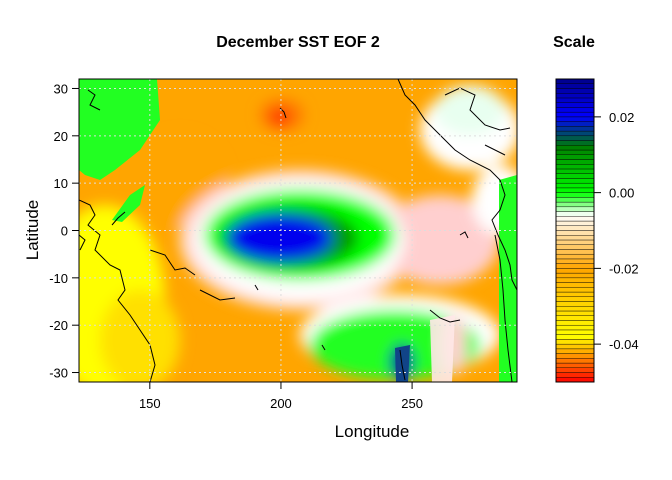  I want to click on colorbar-tick-label: 0.02, so click(621, 117).